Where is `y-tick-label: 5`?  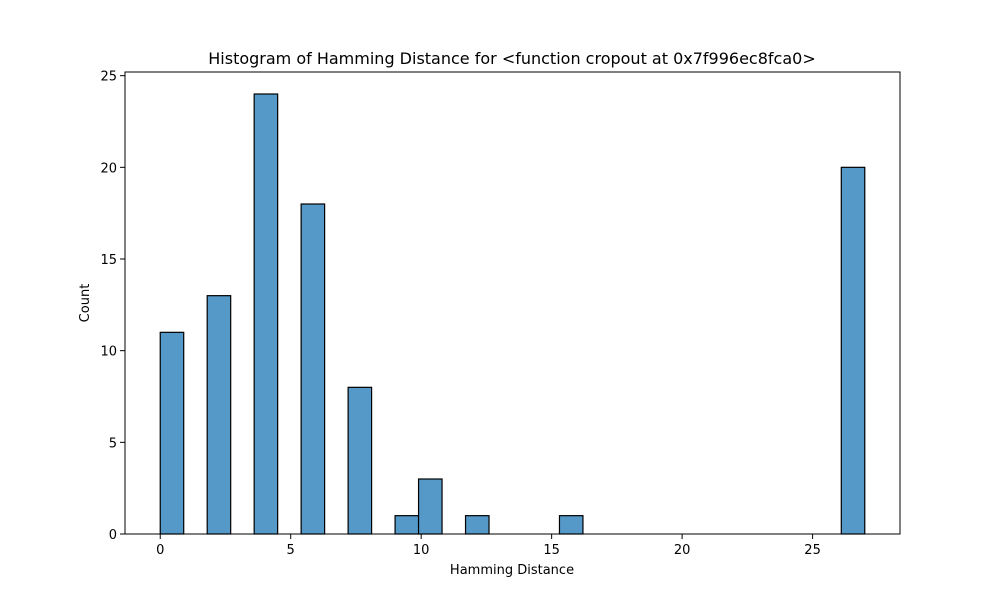 y-tick-label: 5 is located at coordinates (113, 443).